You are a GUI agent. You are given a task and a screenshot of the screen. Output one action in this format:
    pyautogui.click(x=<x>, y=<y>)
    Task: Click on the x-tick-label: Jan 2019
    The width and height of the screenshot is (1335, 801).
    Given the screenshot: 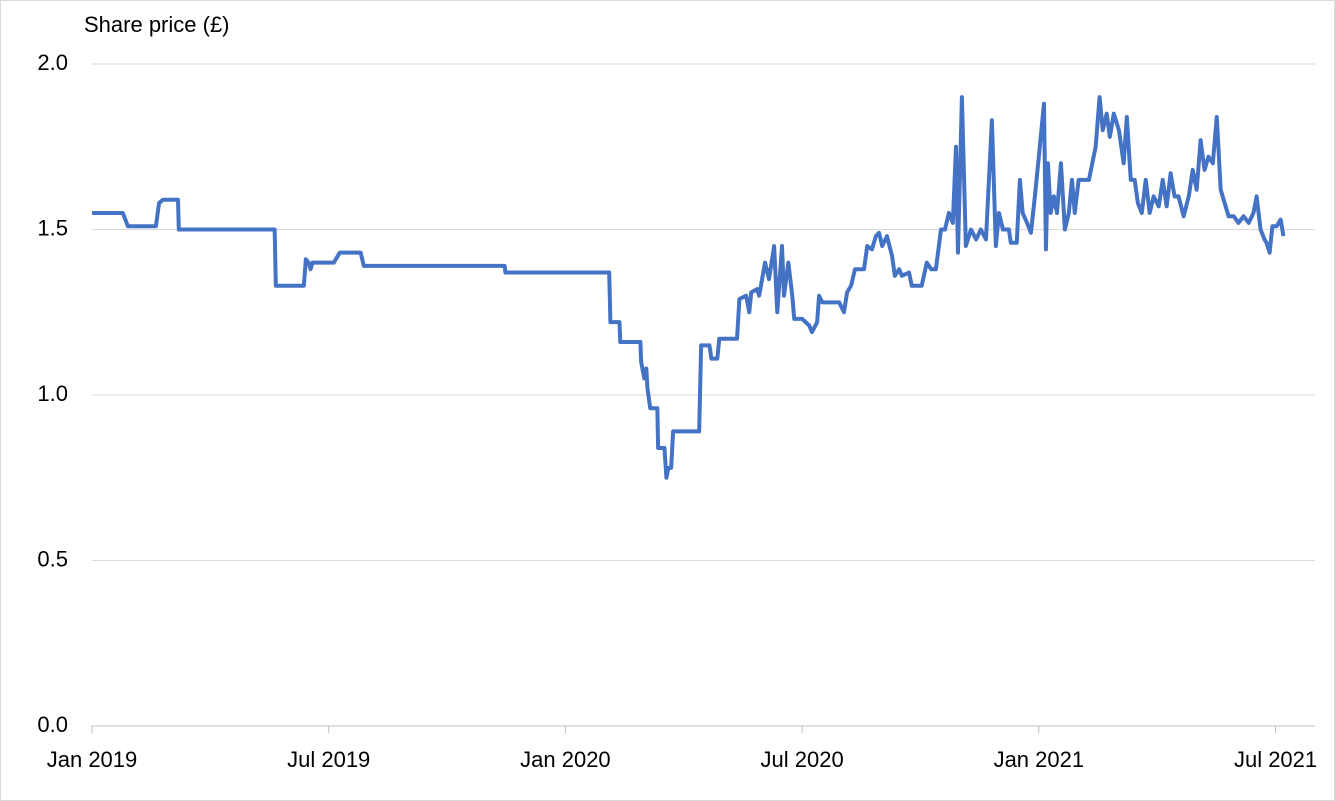 What is the action you would take?
    pyautogui.click(x=92, y=759)
    